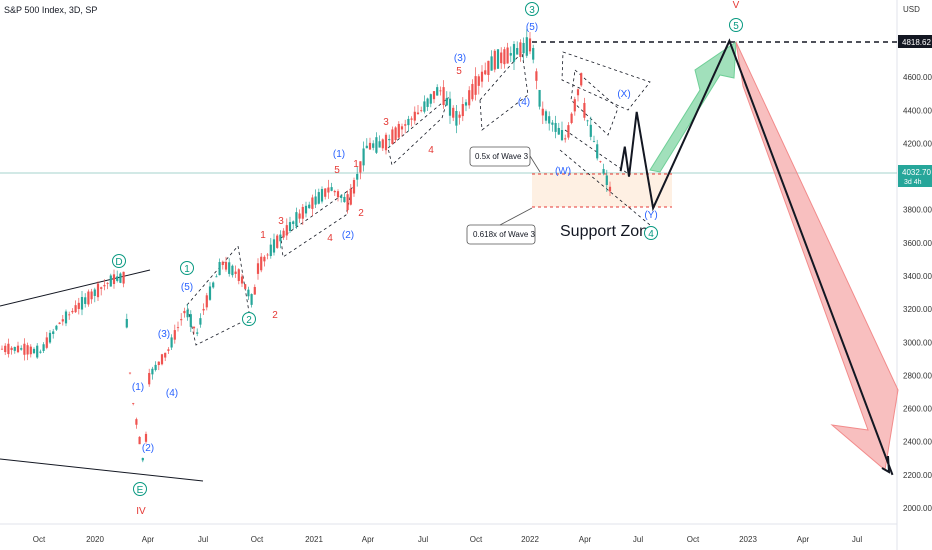  Describe the element at coordinates (917, 375) in the screenshot. I see `y-tick-label: 2800.00` at that location.